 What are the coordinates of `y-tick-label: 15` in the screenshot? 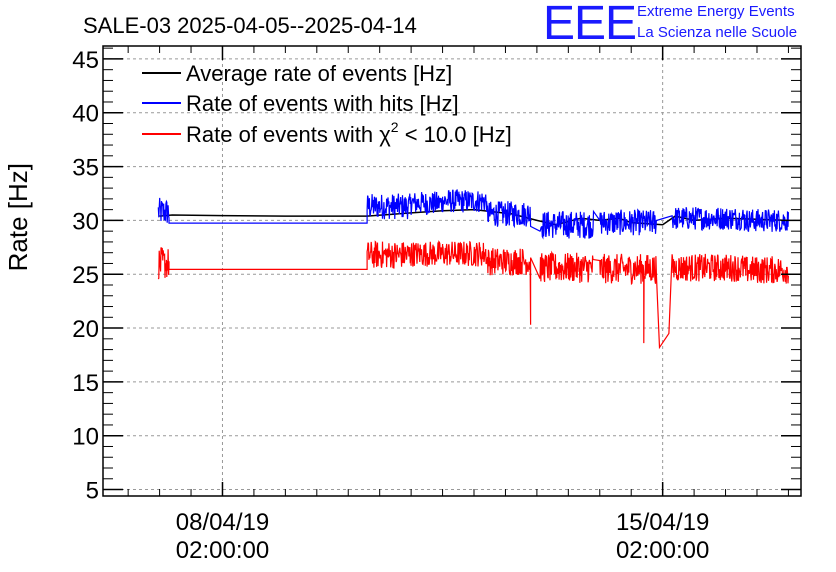 It's located at (85, 383).